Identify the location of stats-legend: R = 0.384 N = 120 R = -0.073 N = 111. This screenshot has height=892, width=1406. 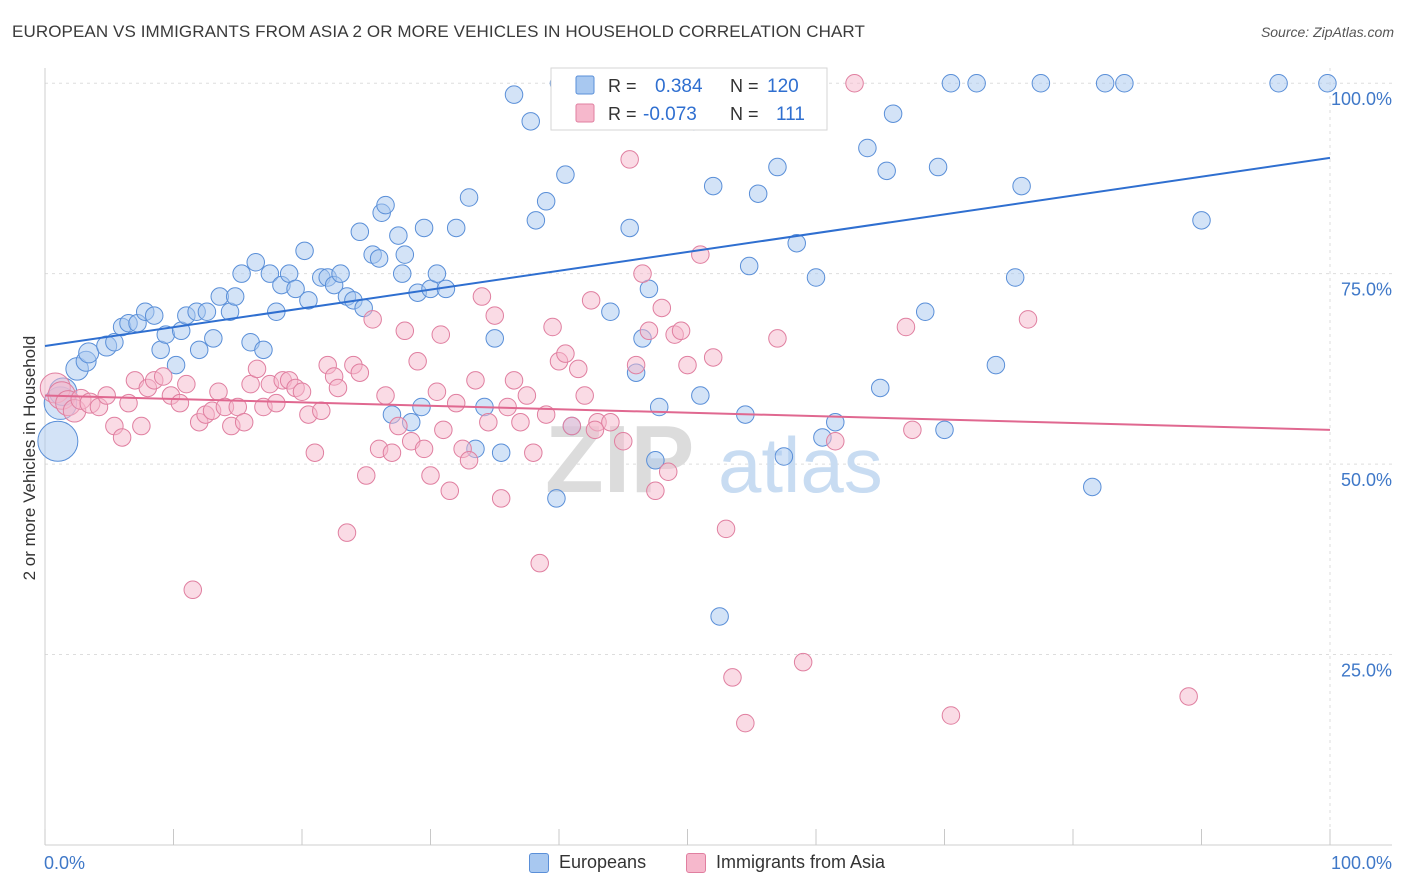
(689, 99).